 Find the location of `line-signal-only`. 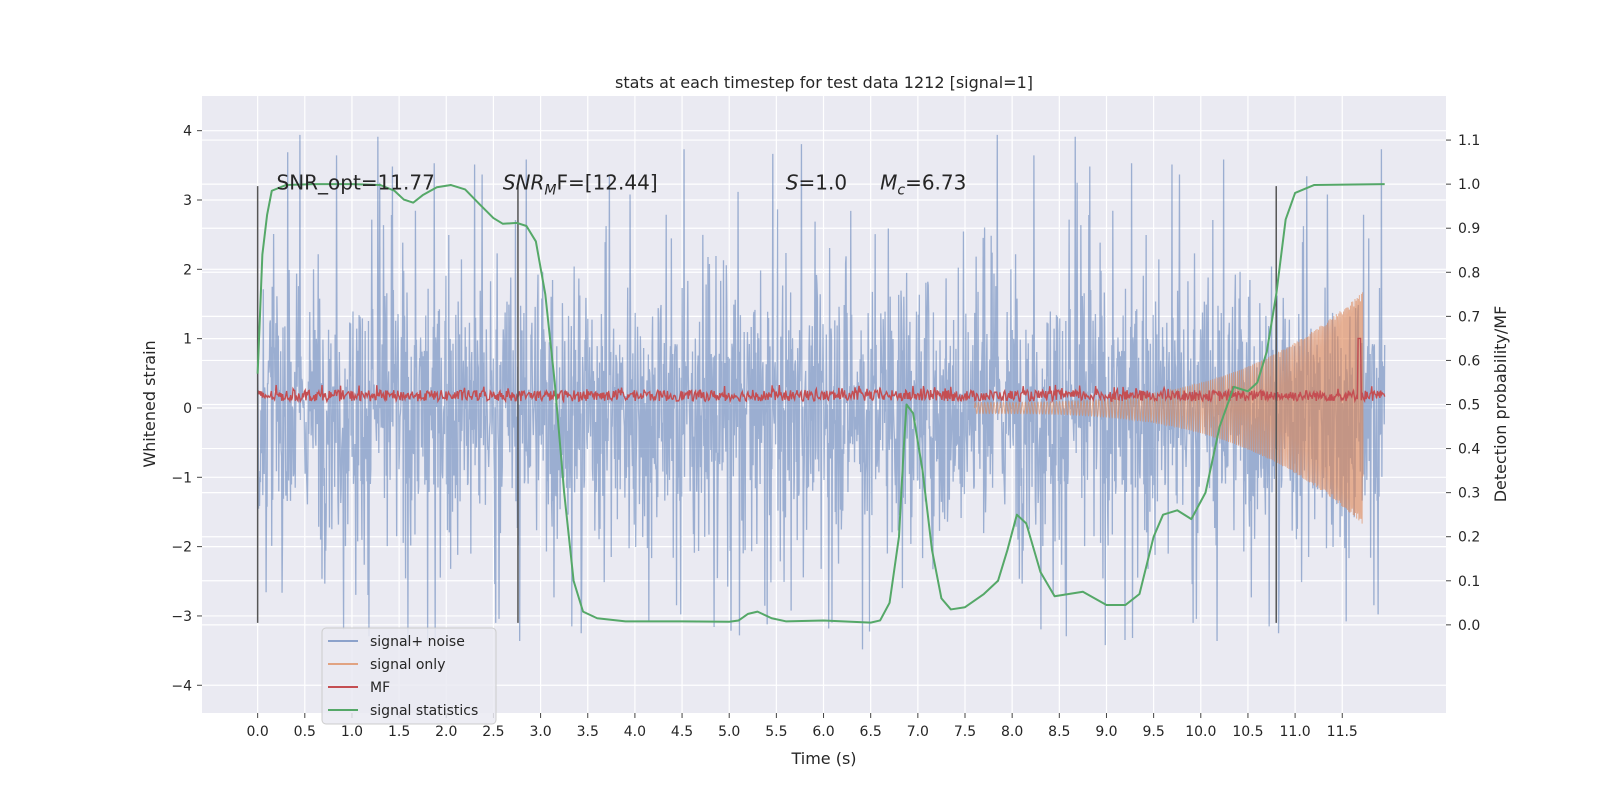

line-signal-only is located at coordinates (1168, 408).